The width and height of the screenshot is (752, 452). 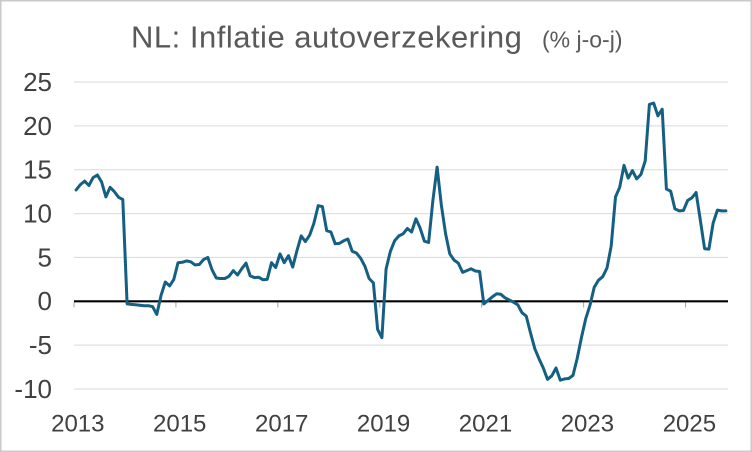 I want to click on svg-text: 25, so click(x=37, y=82).